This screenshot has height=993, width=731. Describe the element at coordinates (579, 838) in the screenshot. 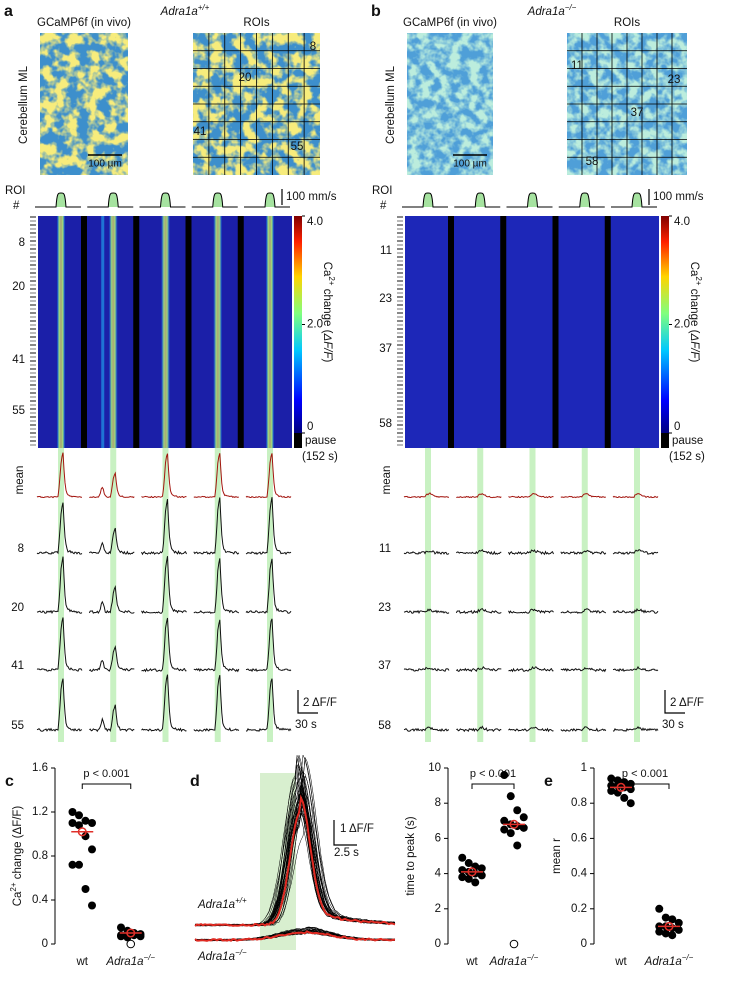

I see `y-tick-label: 0.6` at that location.